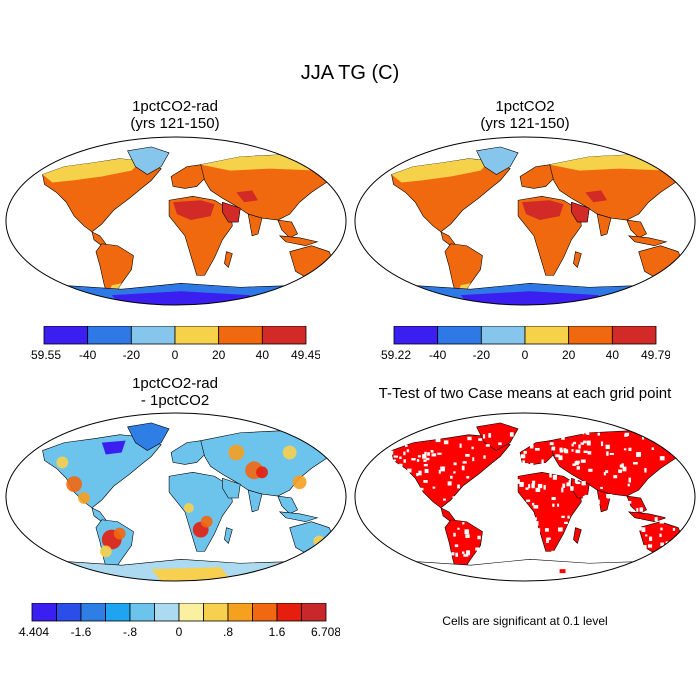  I want to click on colorbar-ctl: -59.22 -40 -20 0 20 40 49.79, so click(525, 344).